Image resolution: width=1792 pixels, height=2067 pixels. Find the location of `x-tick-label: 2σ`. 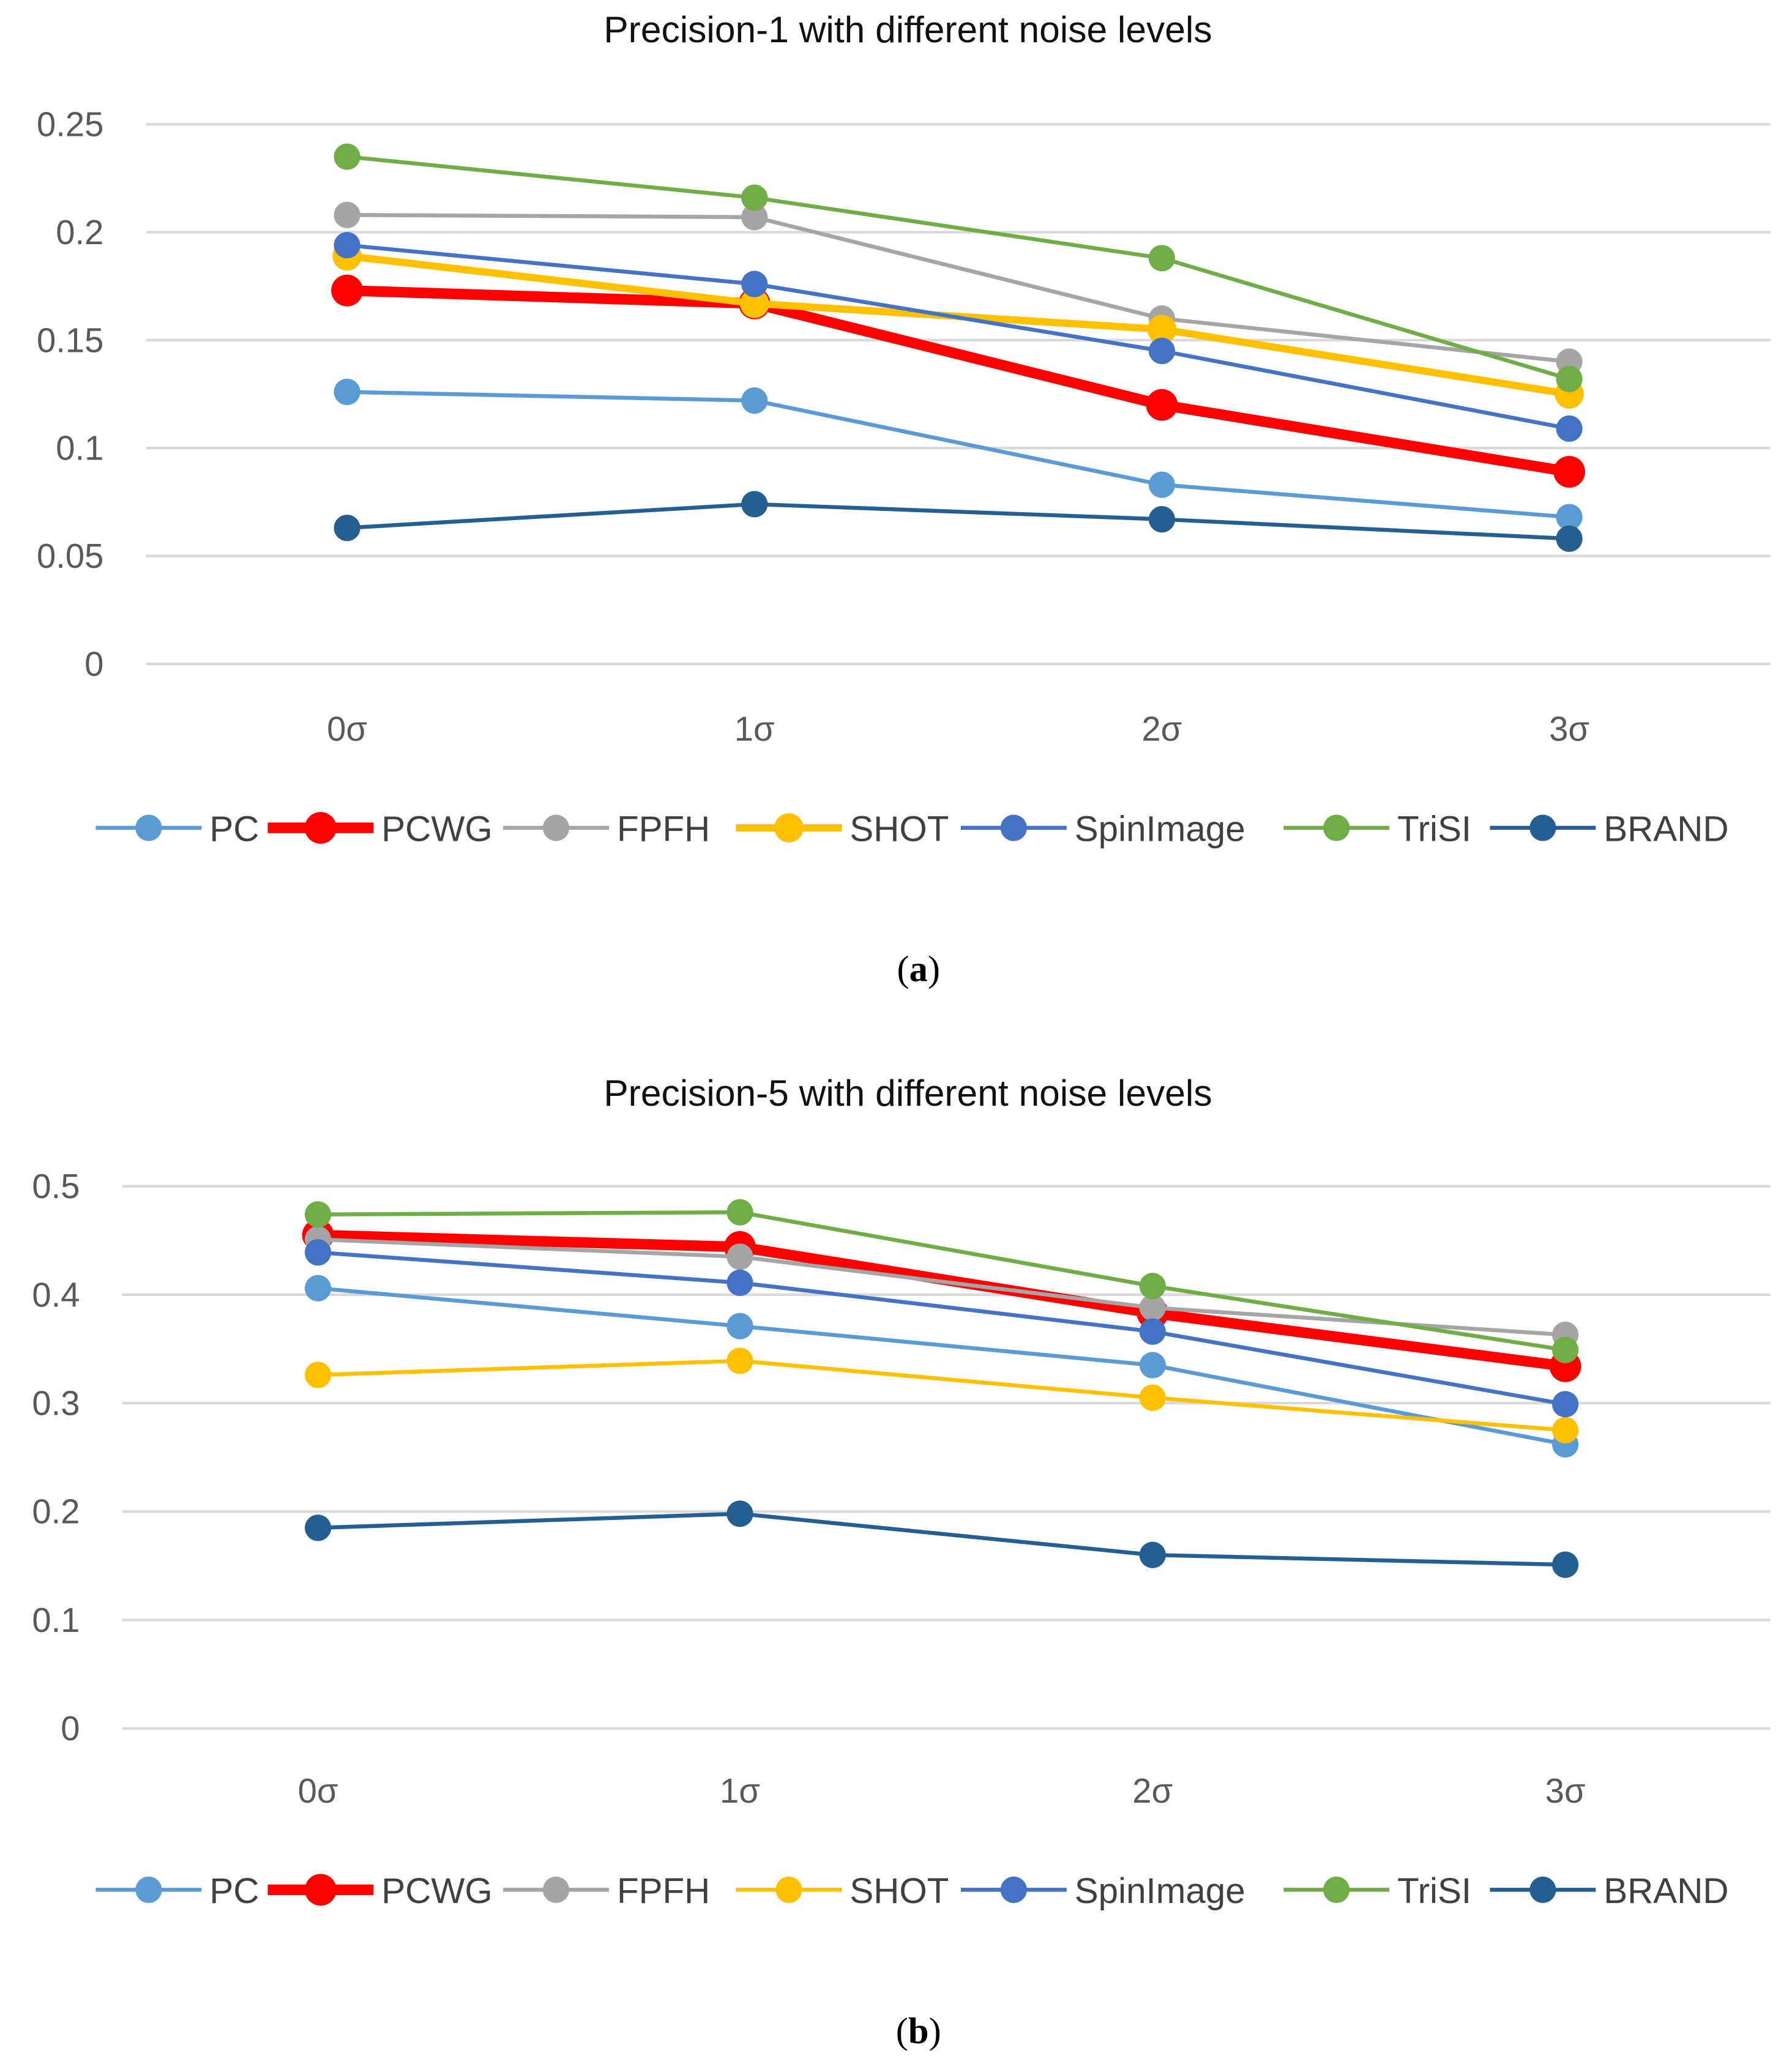

x-tick-label: 2σ is located at coordinates (1152, 1790).